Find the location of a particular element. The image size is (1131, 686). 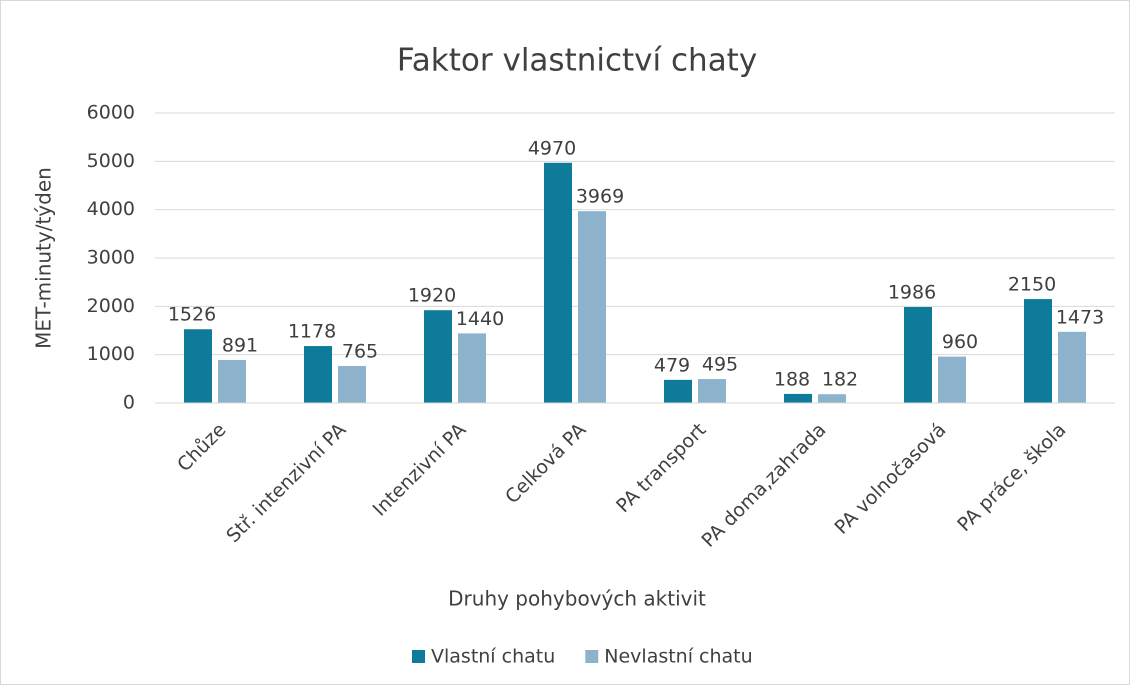

data-label: 891 is located at coordinates (240, 345).